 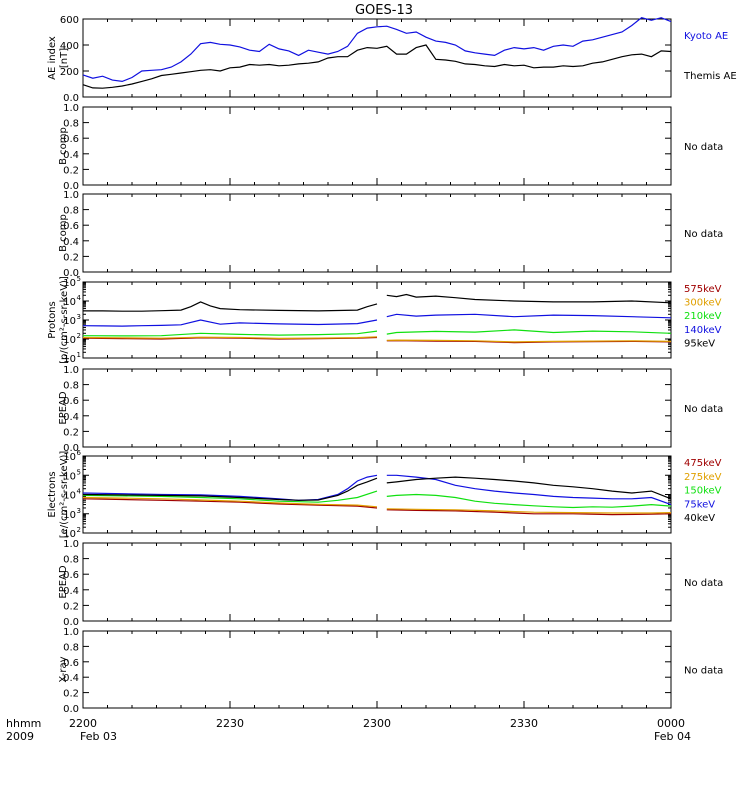 I want to click on y-tick-label-exponent: 3, so click(x=79, y=511).